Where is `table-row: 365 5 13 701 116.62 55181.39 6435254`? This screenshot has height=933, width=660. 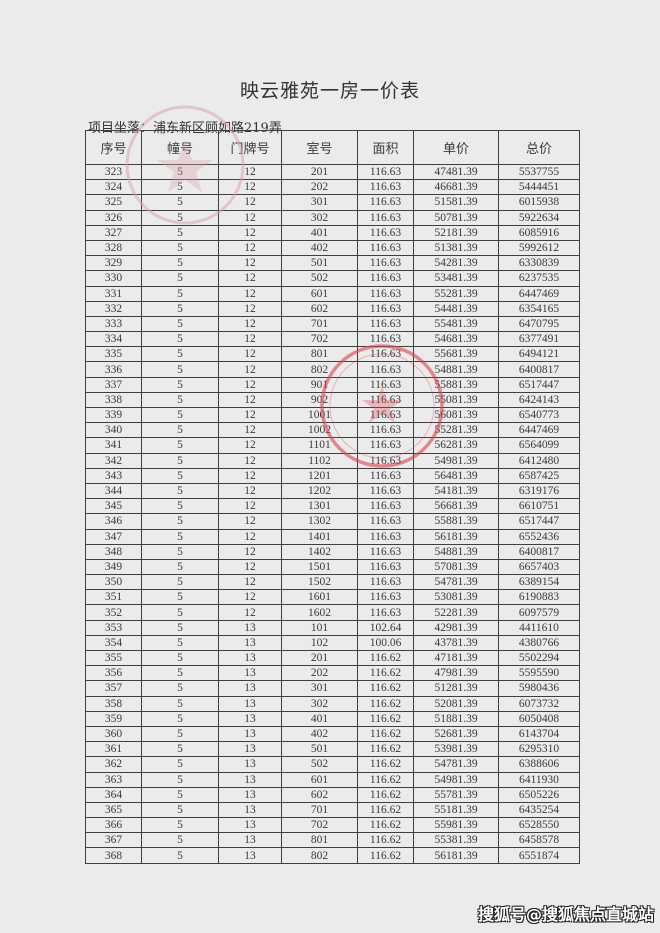
table-row: 365 5 13 701 116.62 55181.39 6435254 is located at coordinates (332, 810).